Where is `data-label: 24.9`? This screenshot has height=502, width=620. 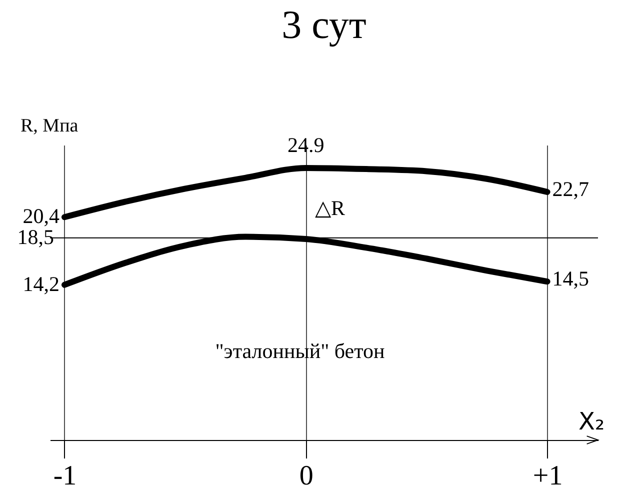
data-label: 24.9 is located at coordinates (306, 144).